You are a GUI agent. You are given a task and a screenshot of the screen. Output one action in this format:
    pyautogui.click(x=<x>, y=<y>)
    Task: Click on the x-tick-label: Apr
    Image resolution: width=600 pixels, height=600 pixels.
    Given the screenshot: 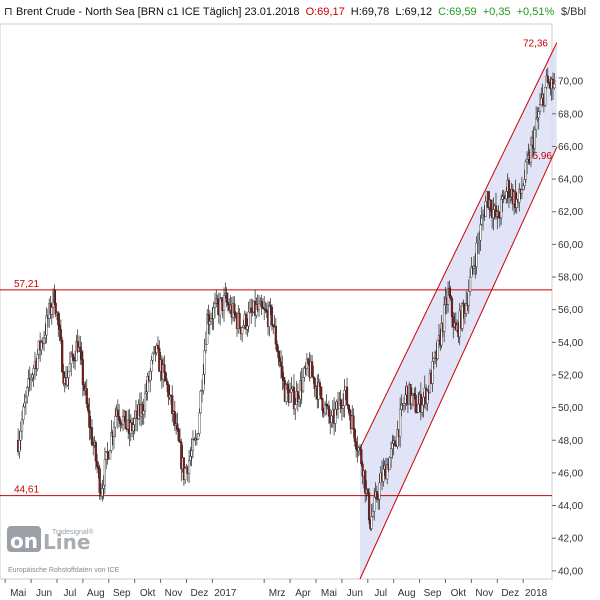 What is the action you would take?
    pyautogui.click(x=303, y=593)
    